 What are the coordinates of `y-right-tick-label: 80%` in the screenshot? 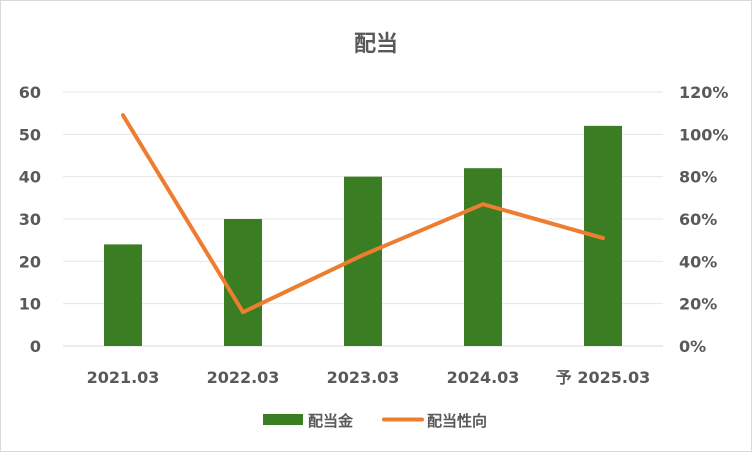 It's located at (698, 177).